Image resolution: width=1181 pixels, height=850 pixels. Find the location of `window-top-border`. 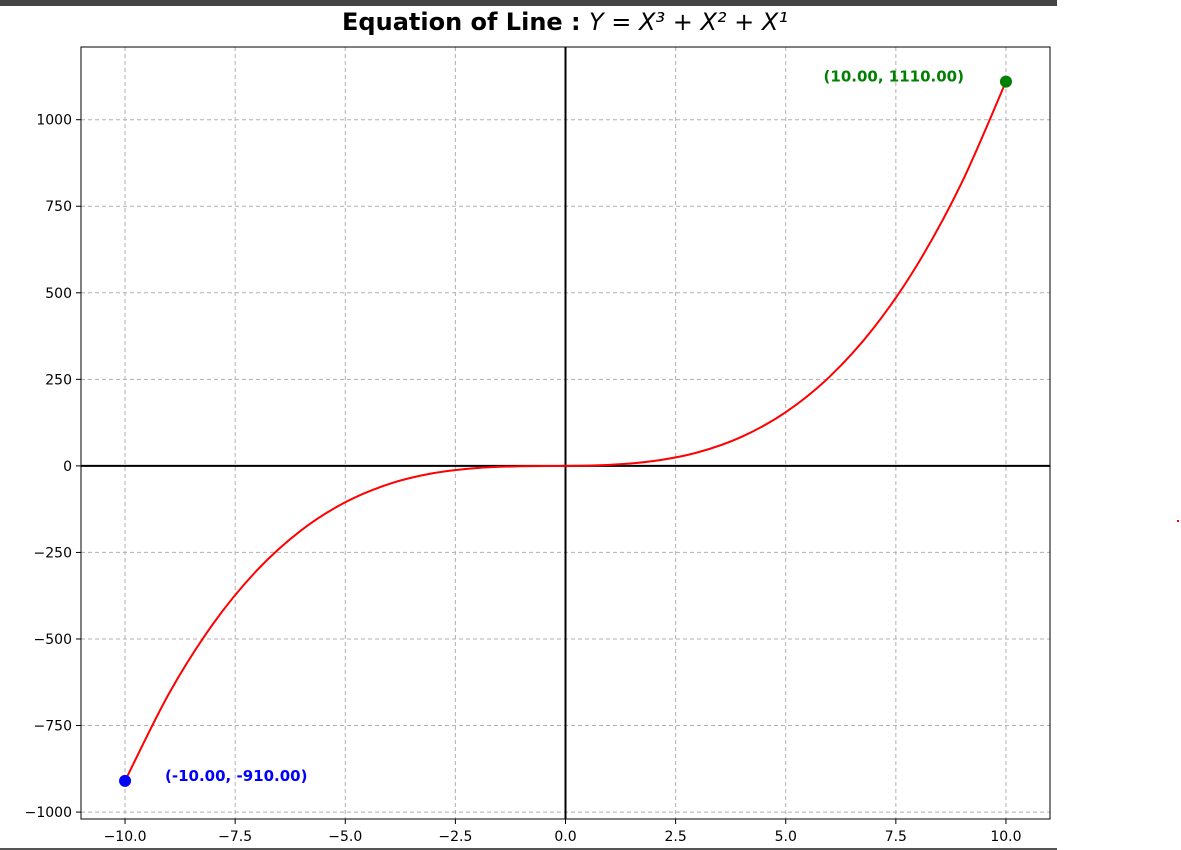

window-top-border is located at coordinates (528, 3).